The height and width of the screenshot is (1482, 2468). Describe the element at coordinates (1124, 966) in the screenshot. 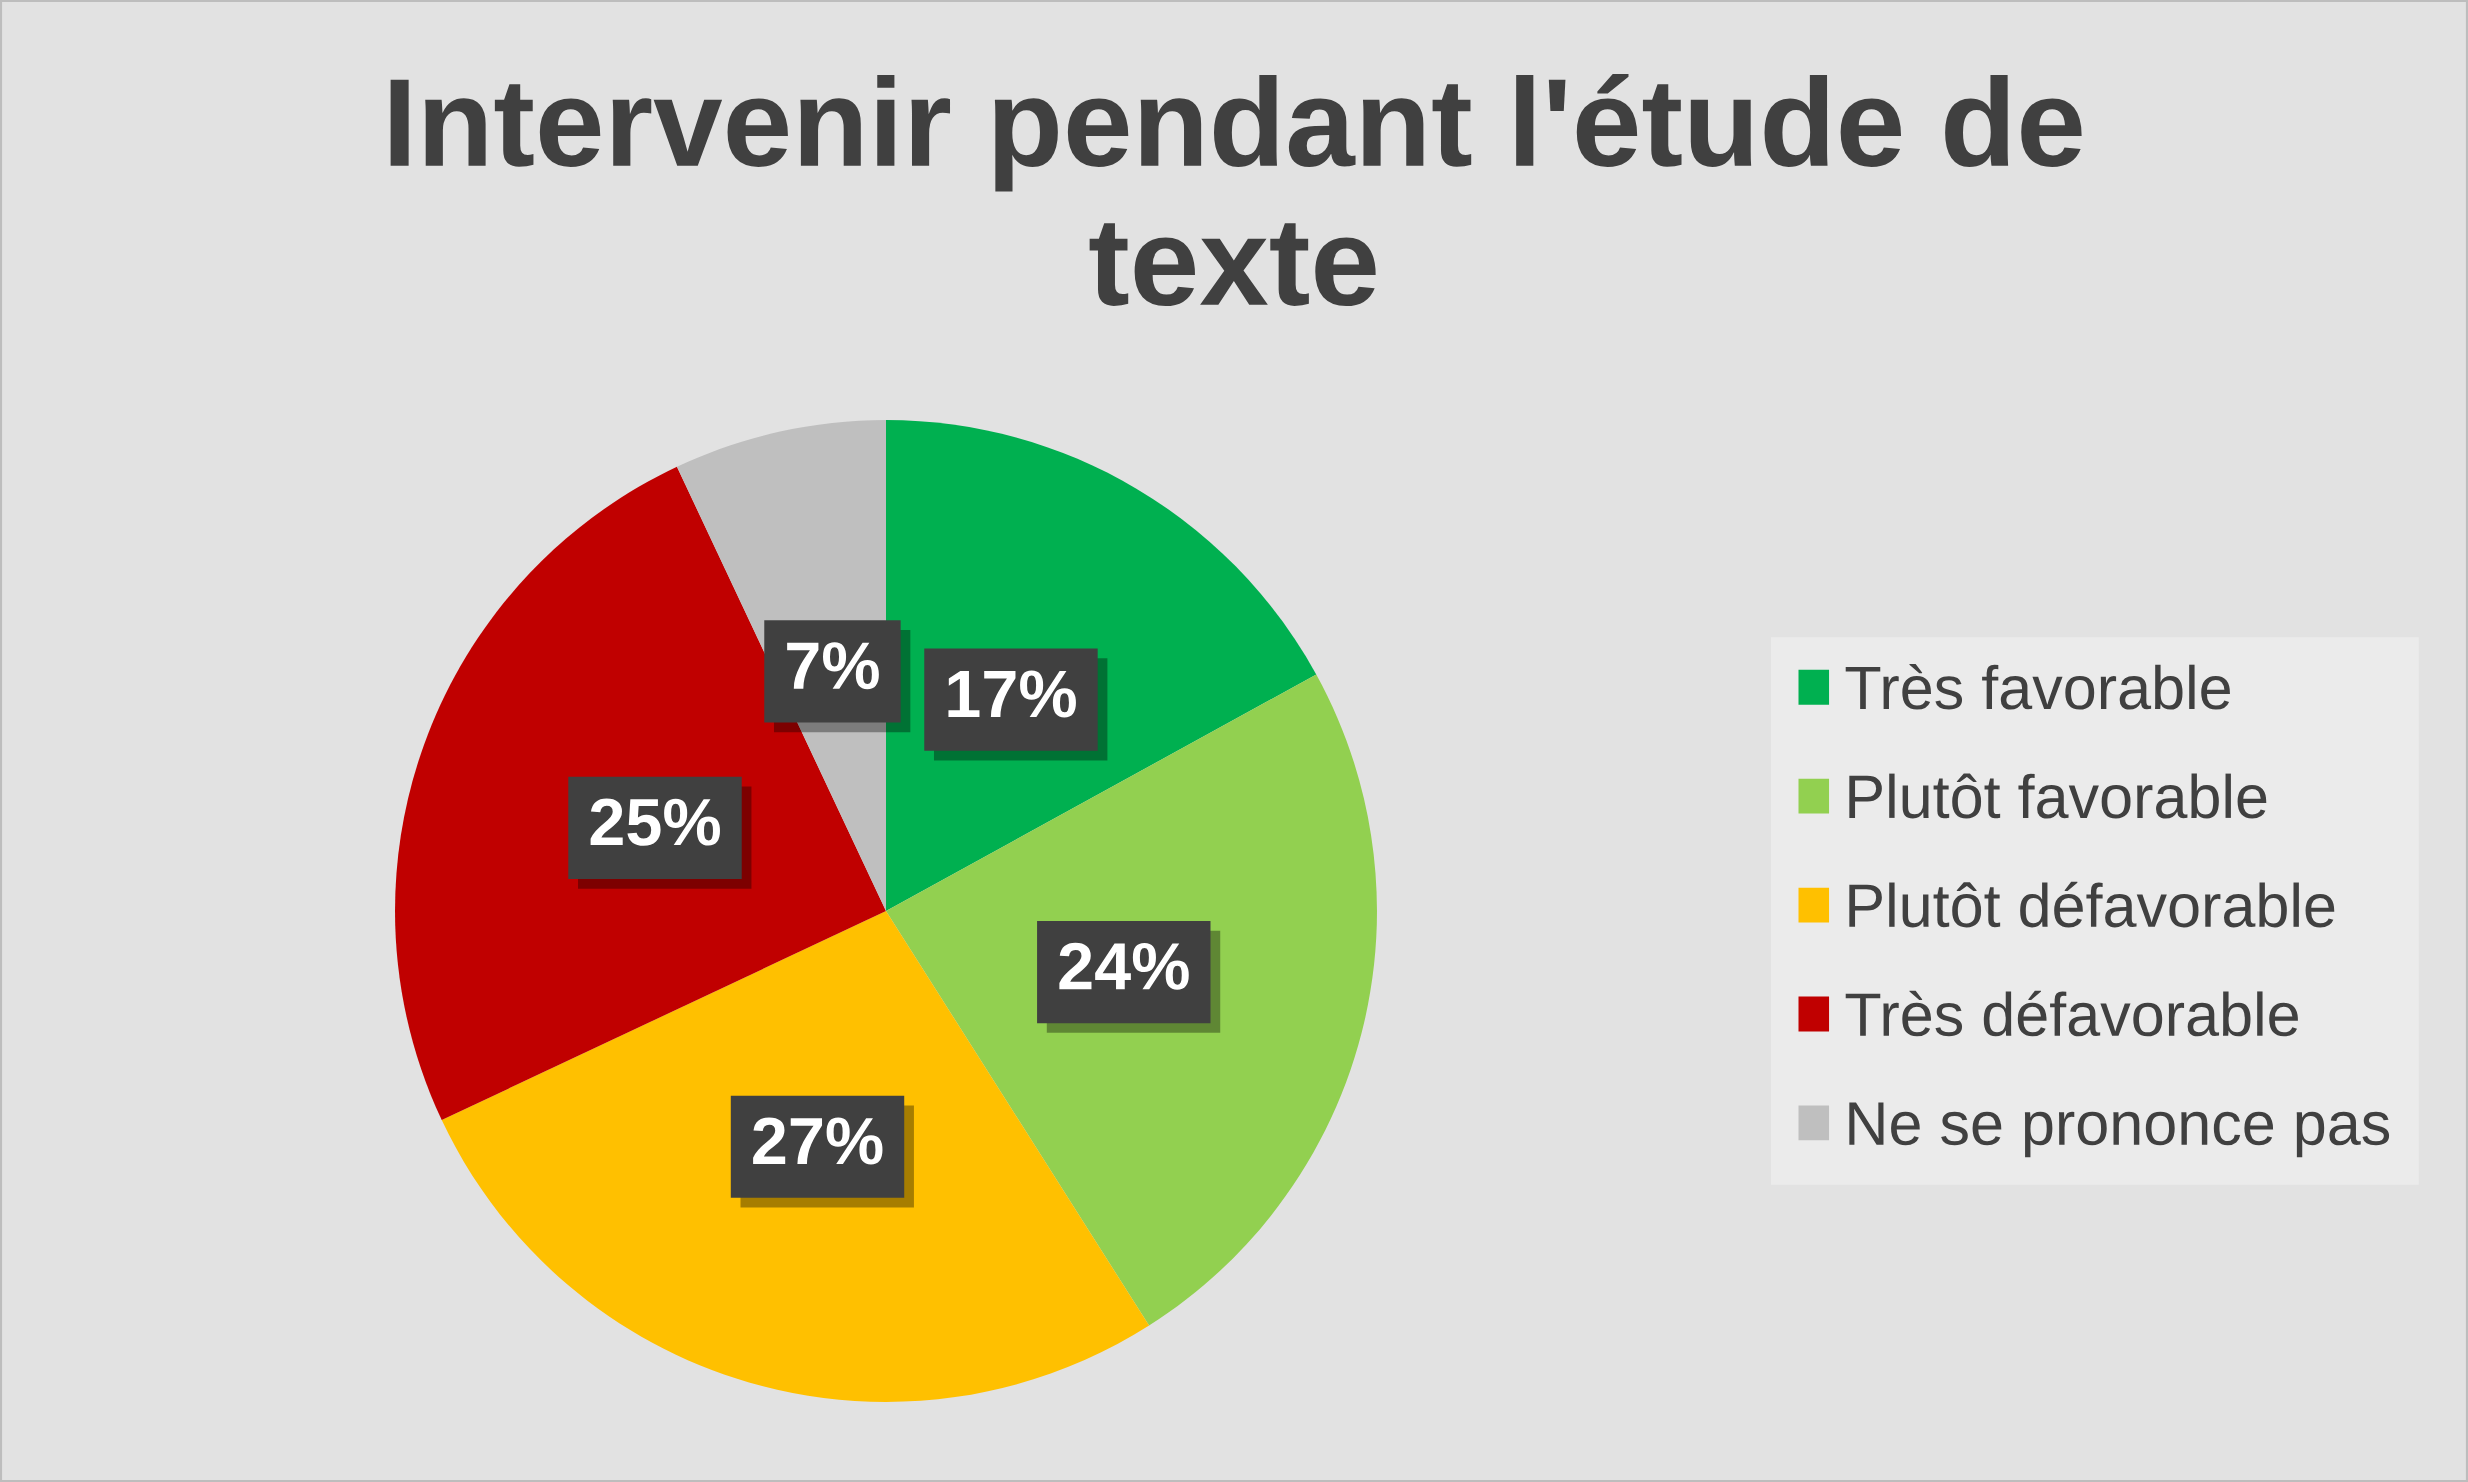

I see `data-label: 24%` at that location.